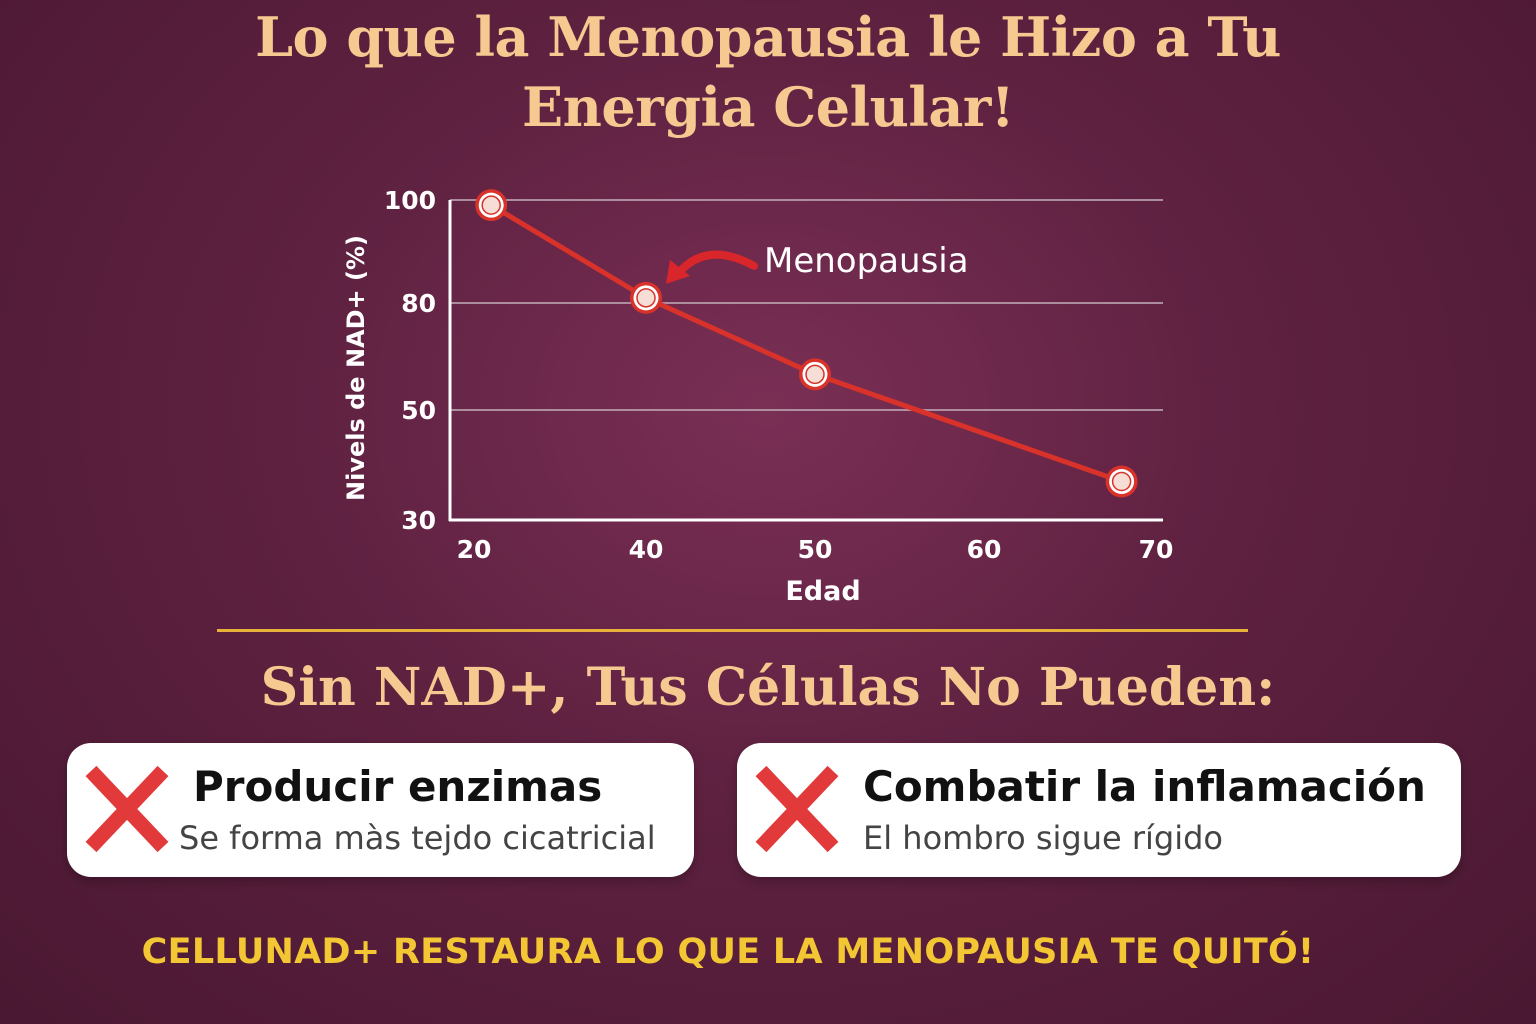 Image resolution: width=1536 pixels, height=1024 pixels. Describe the element at coordinates (418, 303) in the screenshot. I see `y-tick-label: 80` at that location.